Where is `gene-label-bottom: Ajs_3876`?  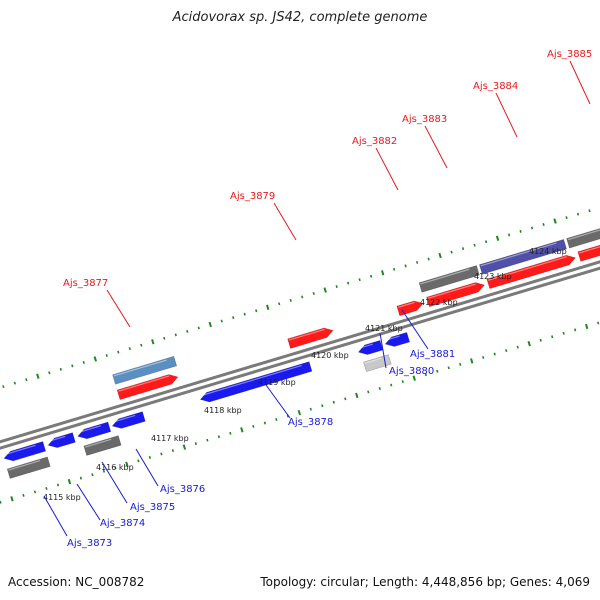
gene-label-bottom: Ajs_3876 is located at coordinates (182, 489).